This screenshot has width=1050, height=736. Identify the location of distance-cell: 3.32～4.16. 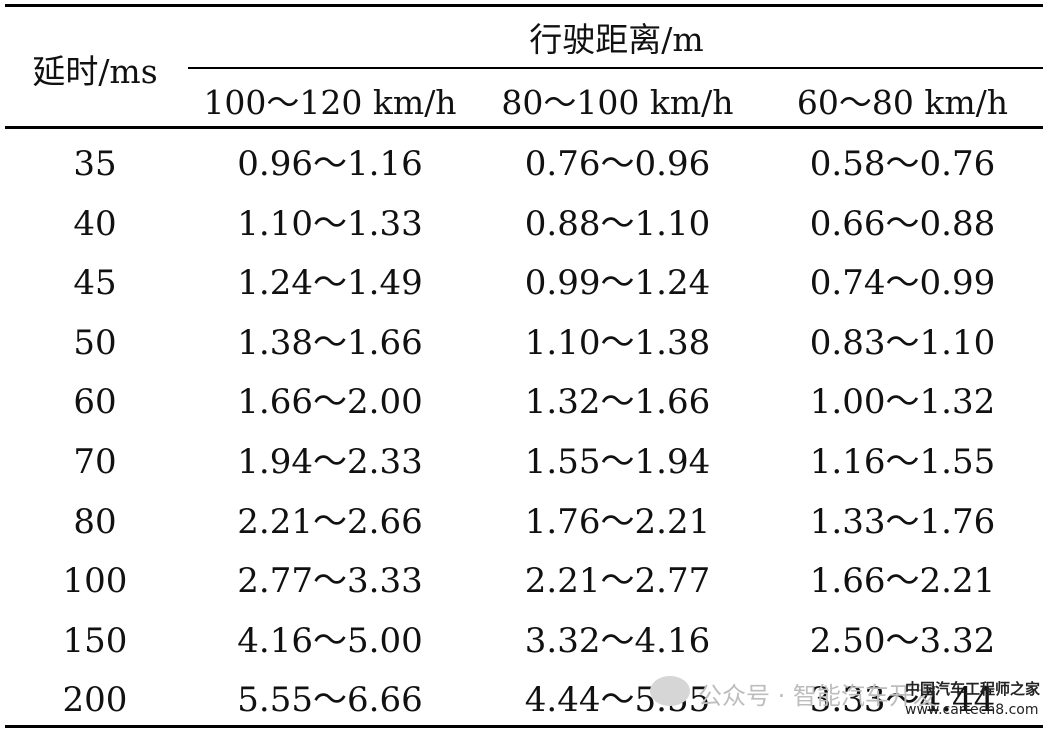
(617, 640).